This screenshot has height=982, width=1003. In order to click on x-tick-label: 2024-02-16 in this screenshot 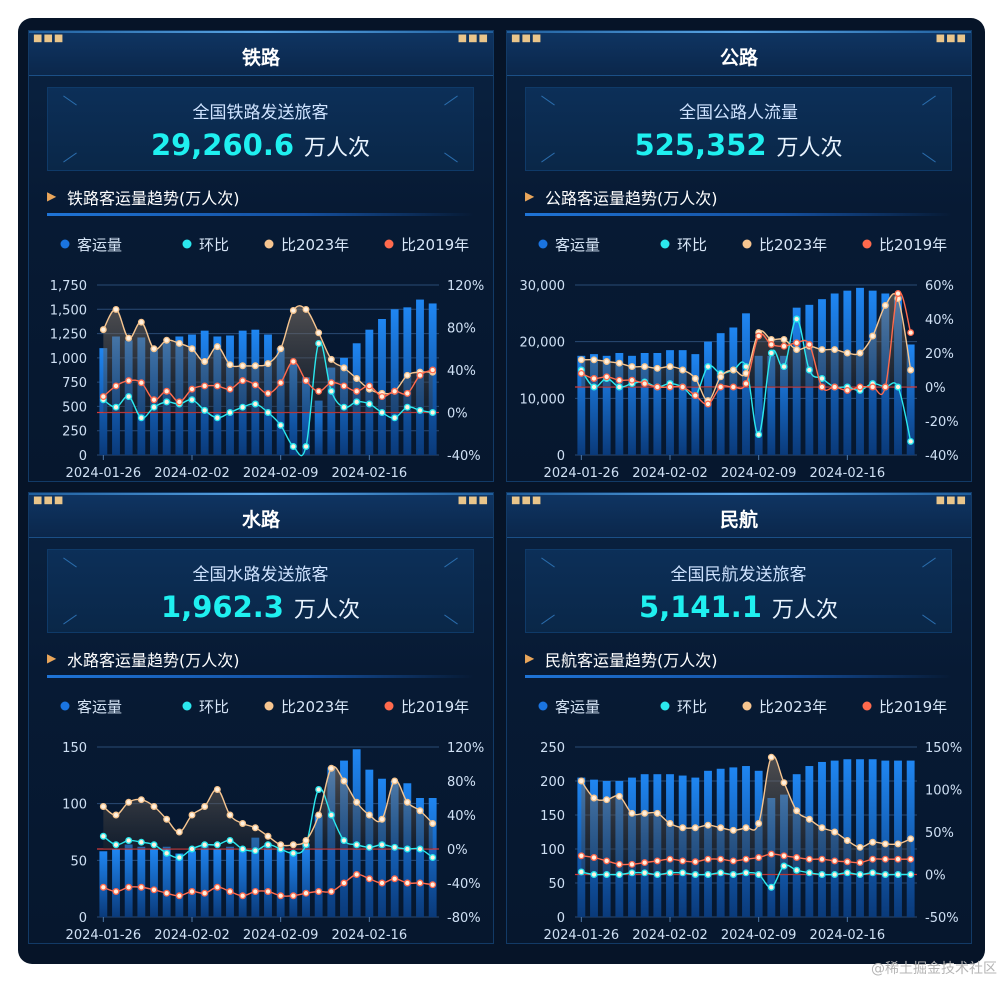, I will do `click(848, 934)`.